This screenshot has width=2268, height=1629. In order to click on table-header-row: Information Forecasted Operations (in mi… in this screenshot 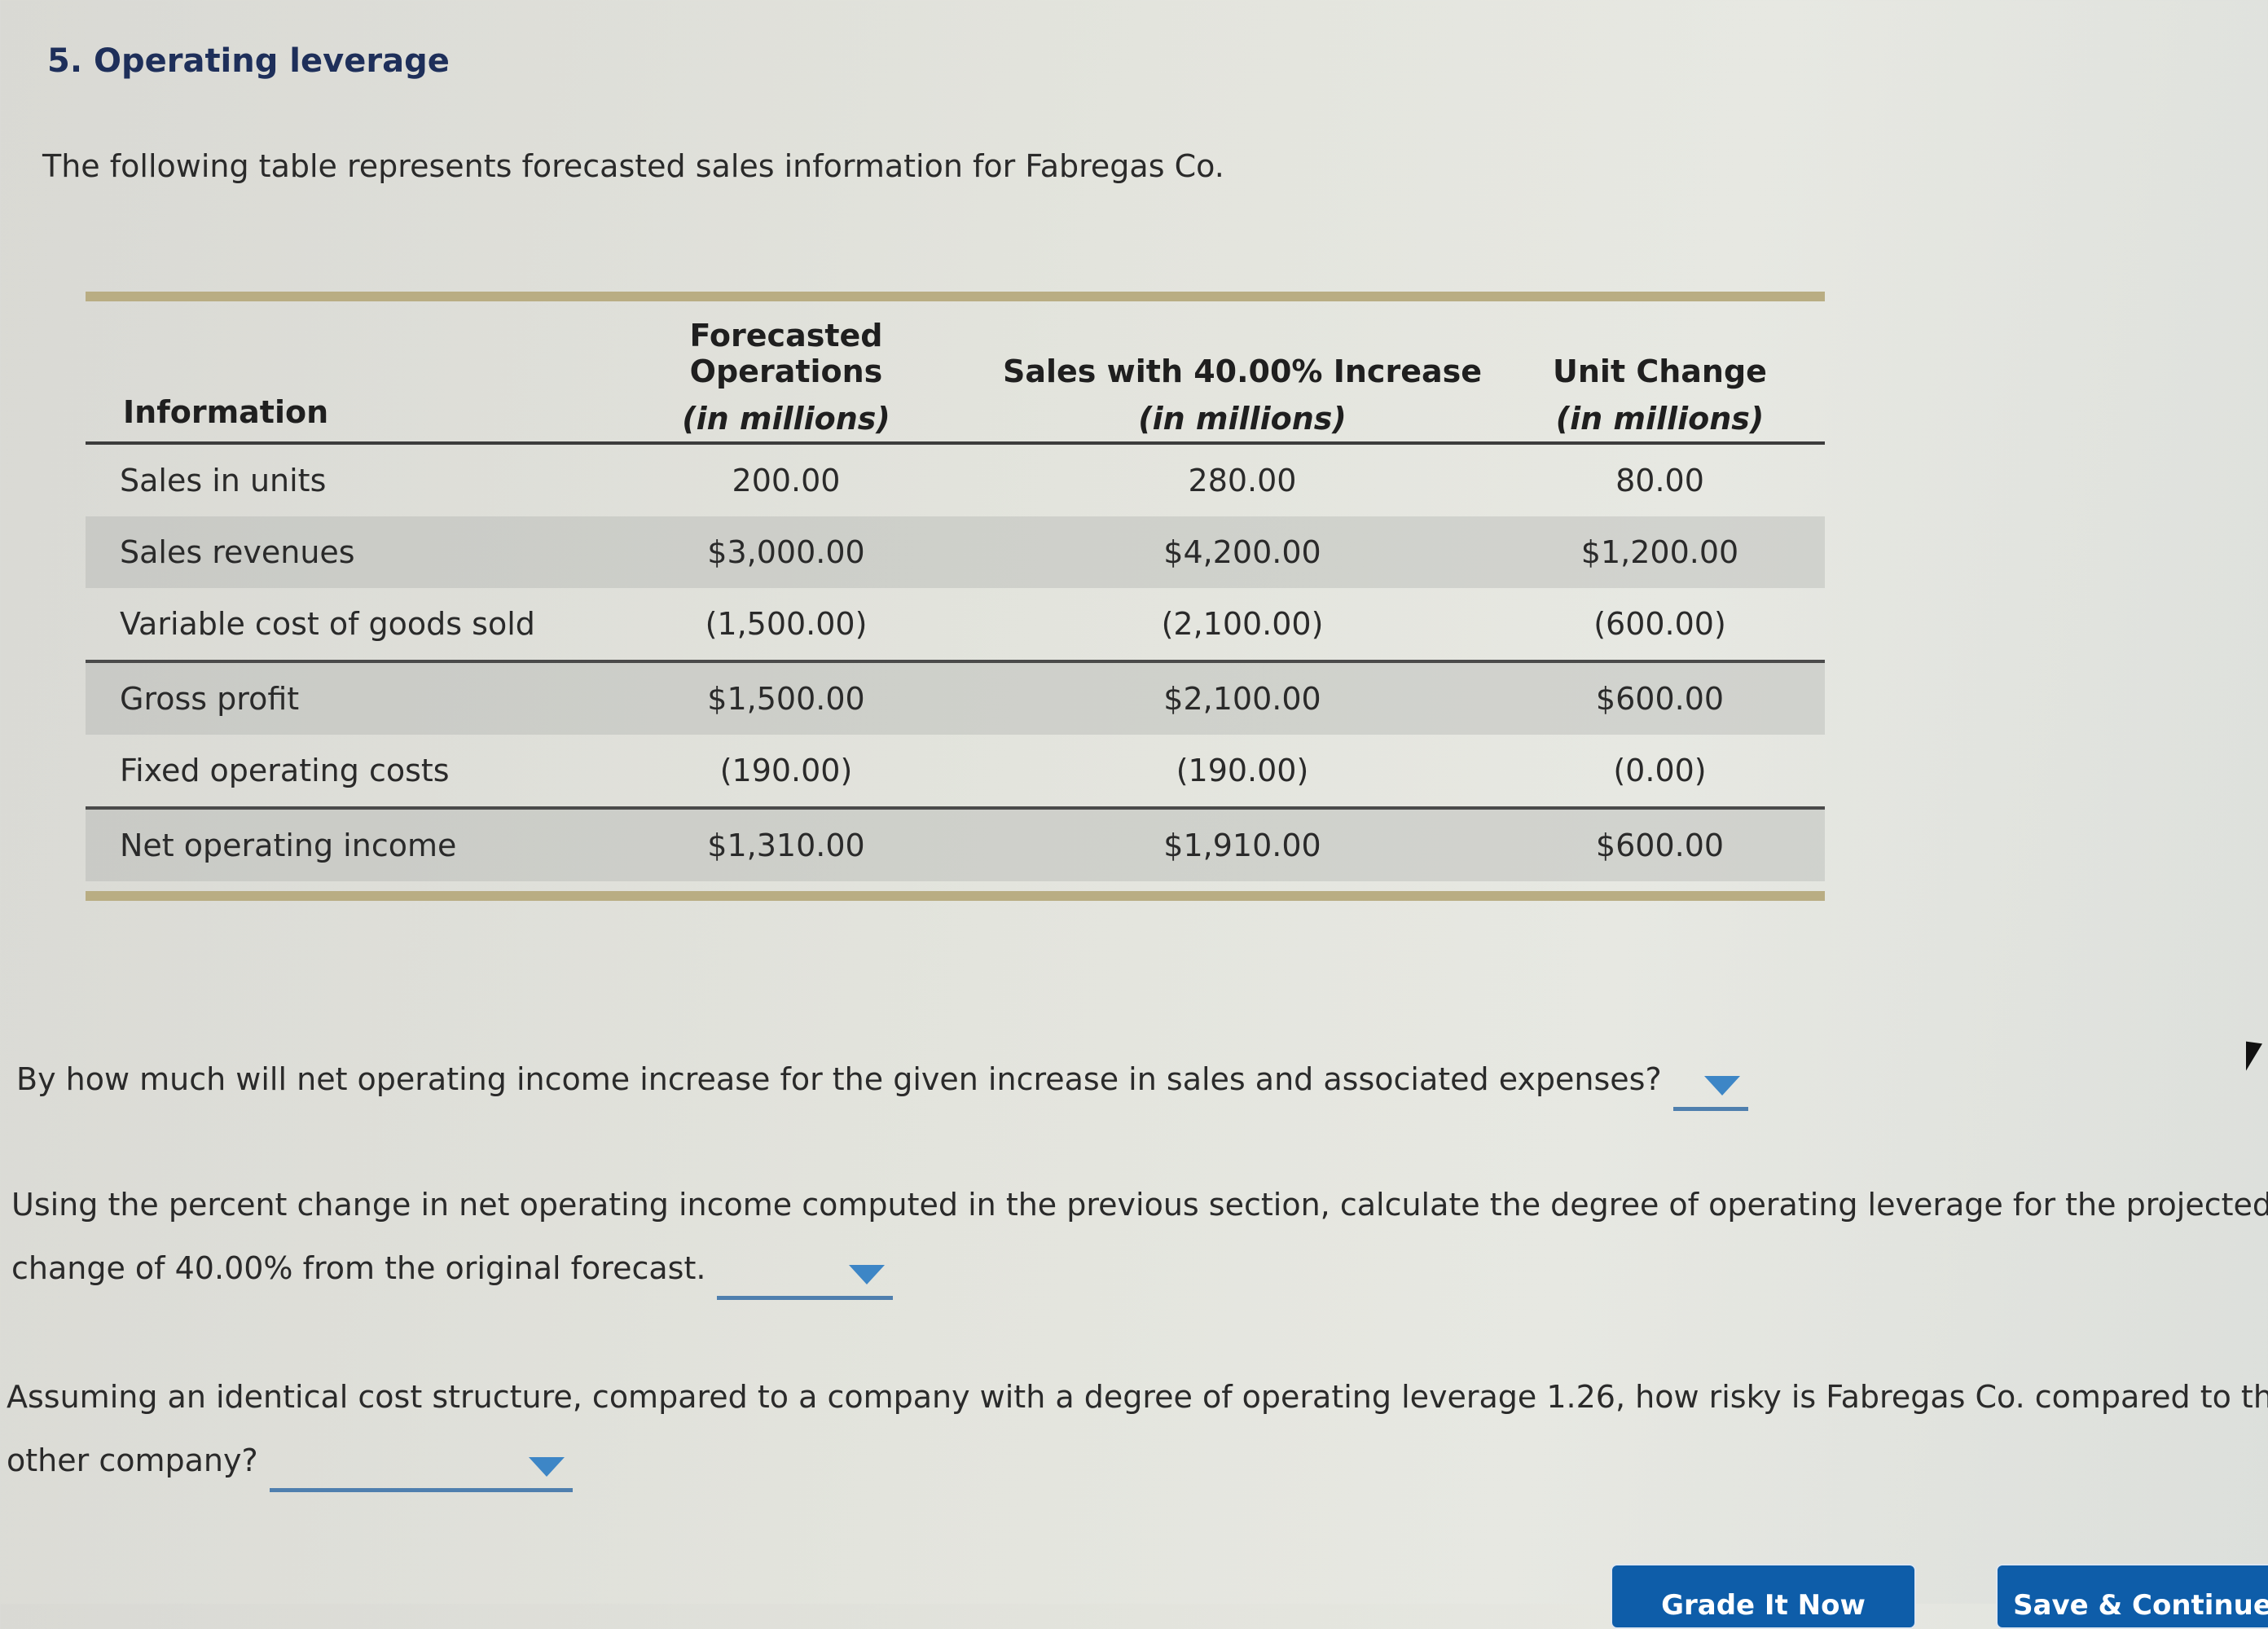, I will do `click(956, 372)`.